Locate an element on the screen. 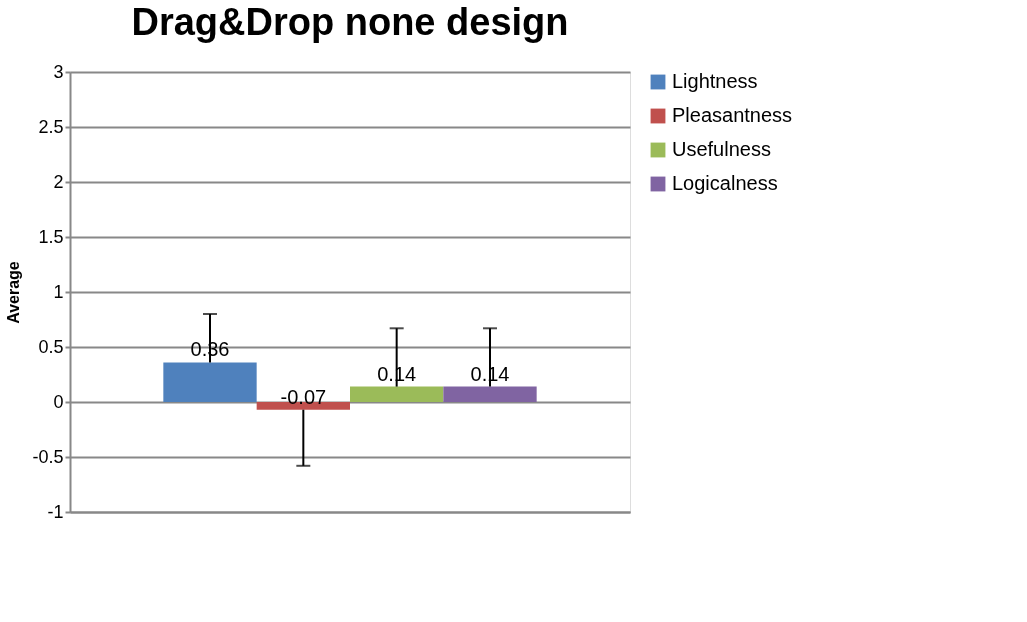  y-tick-label: 0 is located at coordinates (58, 401).